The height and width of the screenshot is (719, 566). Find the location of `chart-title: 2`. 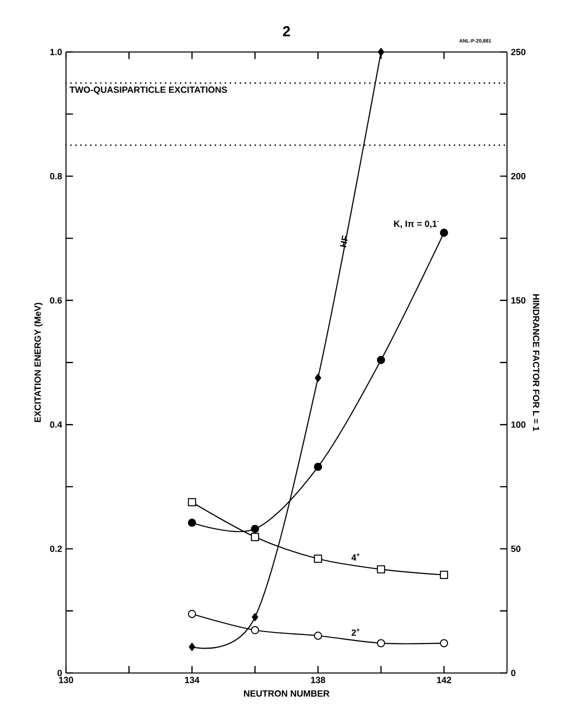

chart-title: 2 is located at coordinates (286, 31).